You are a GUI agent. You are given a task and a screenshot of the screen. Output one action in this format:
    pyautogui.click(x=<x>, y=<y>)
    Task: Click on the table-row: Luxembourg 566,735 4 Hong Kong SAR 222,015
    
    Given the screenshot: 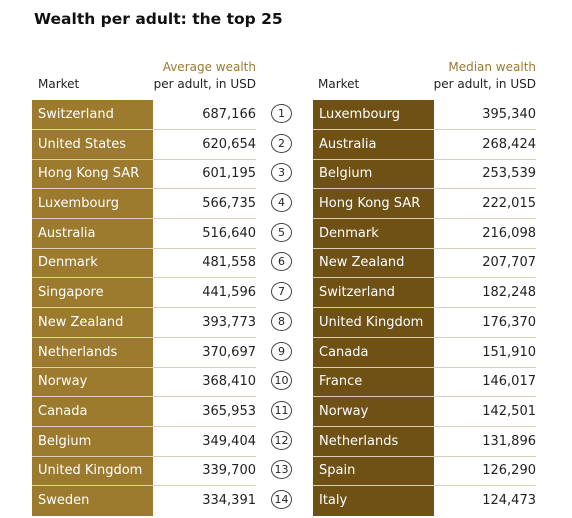 What is the action you would take?
    pyautogui.click(x=284, y=204)
    